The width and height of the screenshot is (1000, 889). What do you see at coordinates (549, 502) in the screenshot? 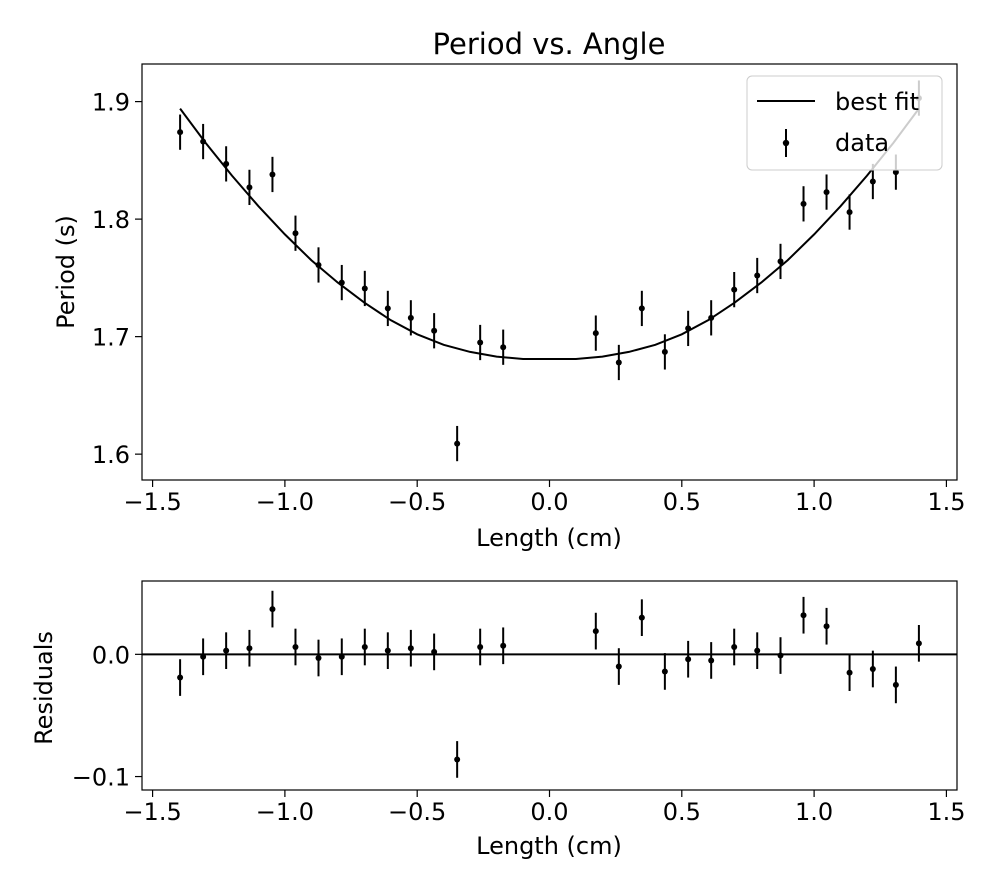
I see `top-x-tick-label: 0.0` at bounding box center [549, 502].